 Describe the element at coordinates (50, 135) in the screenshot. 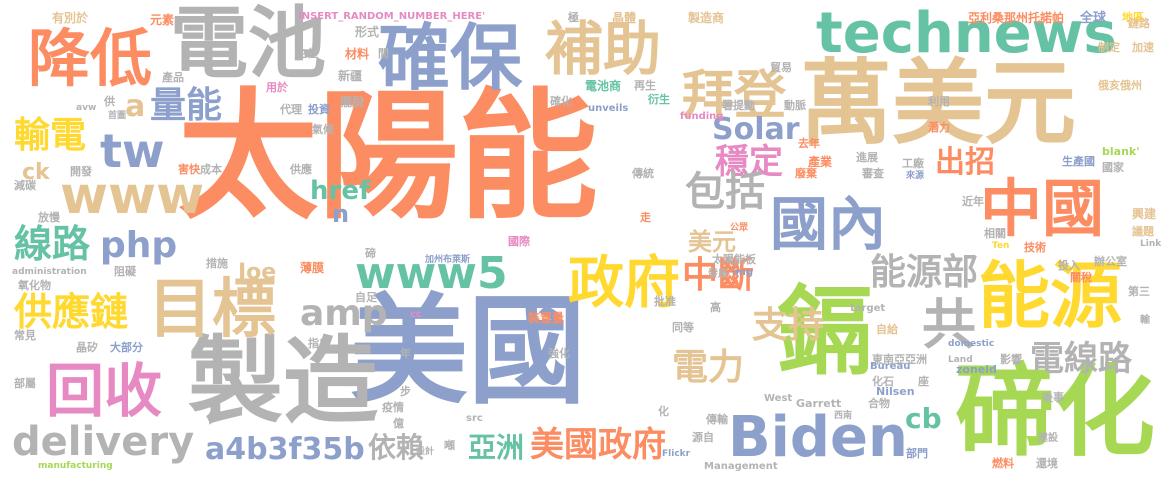

I see `word-shudian: 輸電` at that location.